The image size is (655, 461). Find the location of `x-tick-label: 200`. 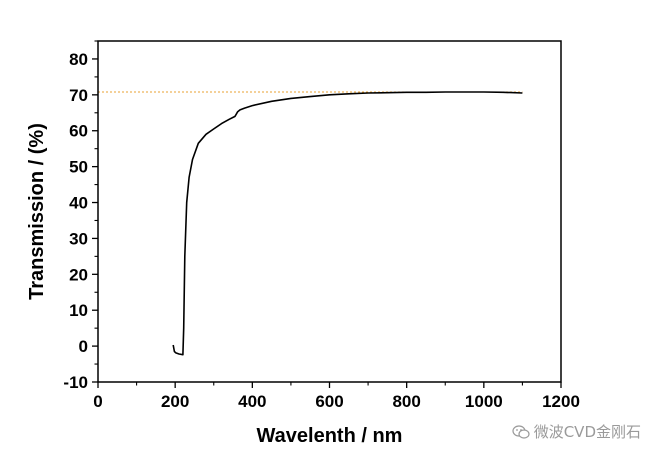

x-tick-label: 200 is located at coordinates (175, 401).